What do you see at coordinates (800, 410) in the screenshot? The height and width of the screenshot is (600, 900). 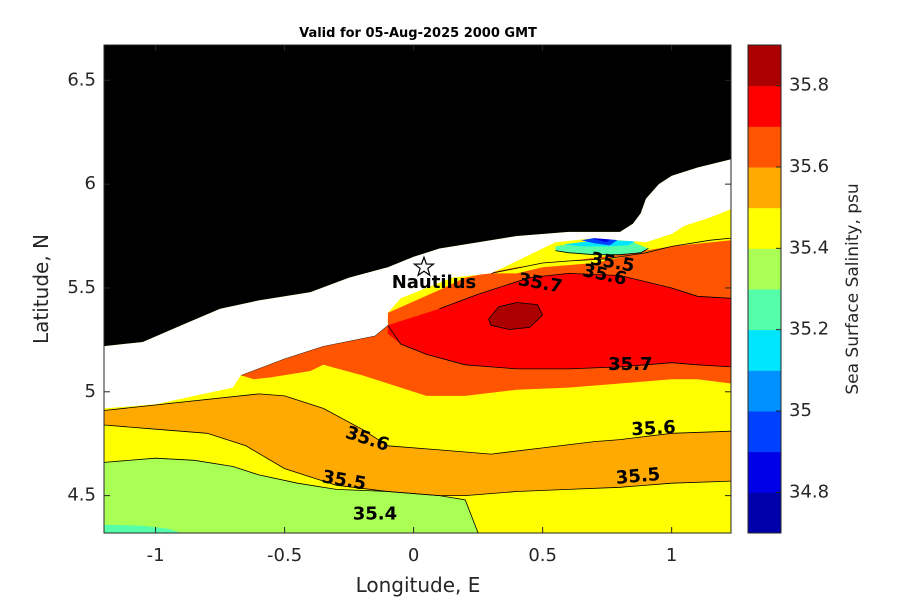 I see `colorbar-tick-label-1: 35` at bounding box center [800, 410].